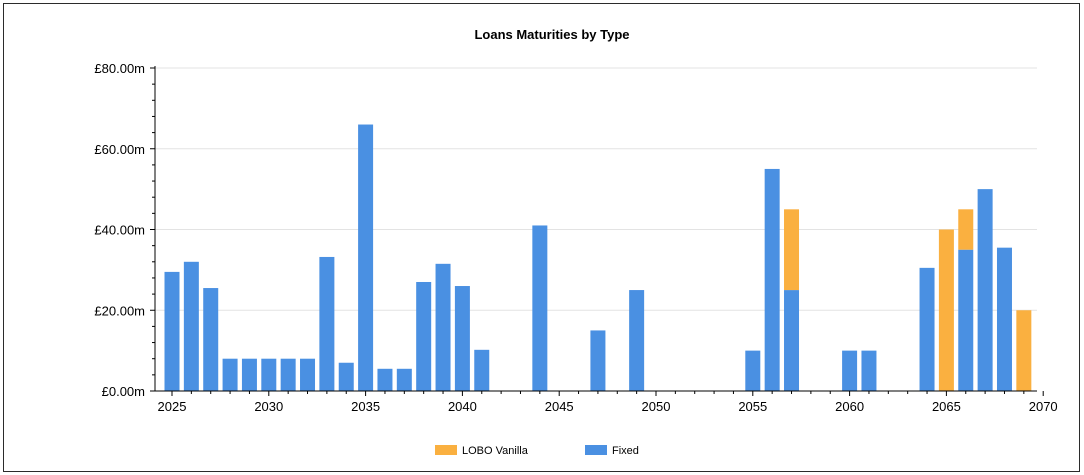 Image resolution: width=1084 pixels, height=475 pixels. What do you see at coordinates (792, 340) in the screenshot?
I see `bar-fixed-2057` at bounding box center [792, 340].